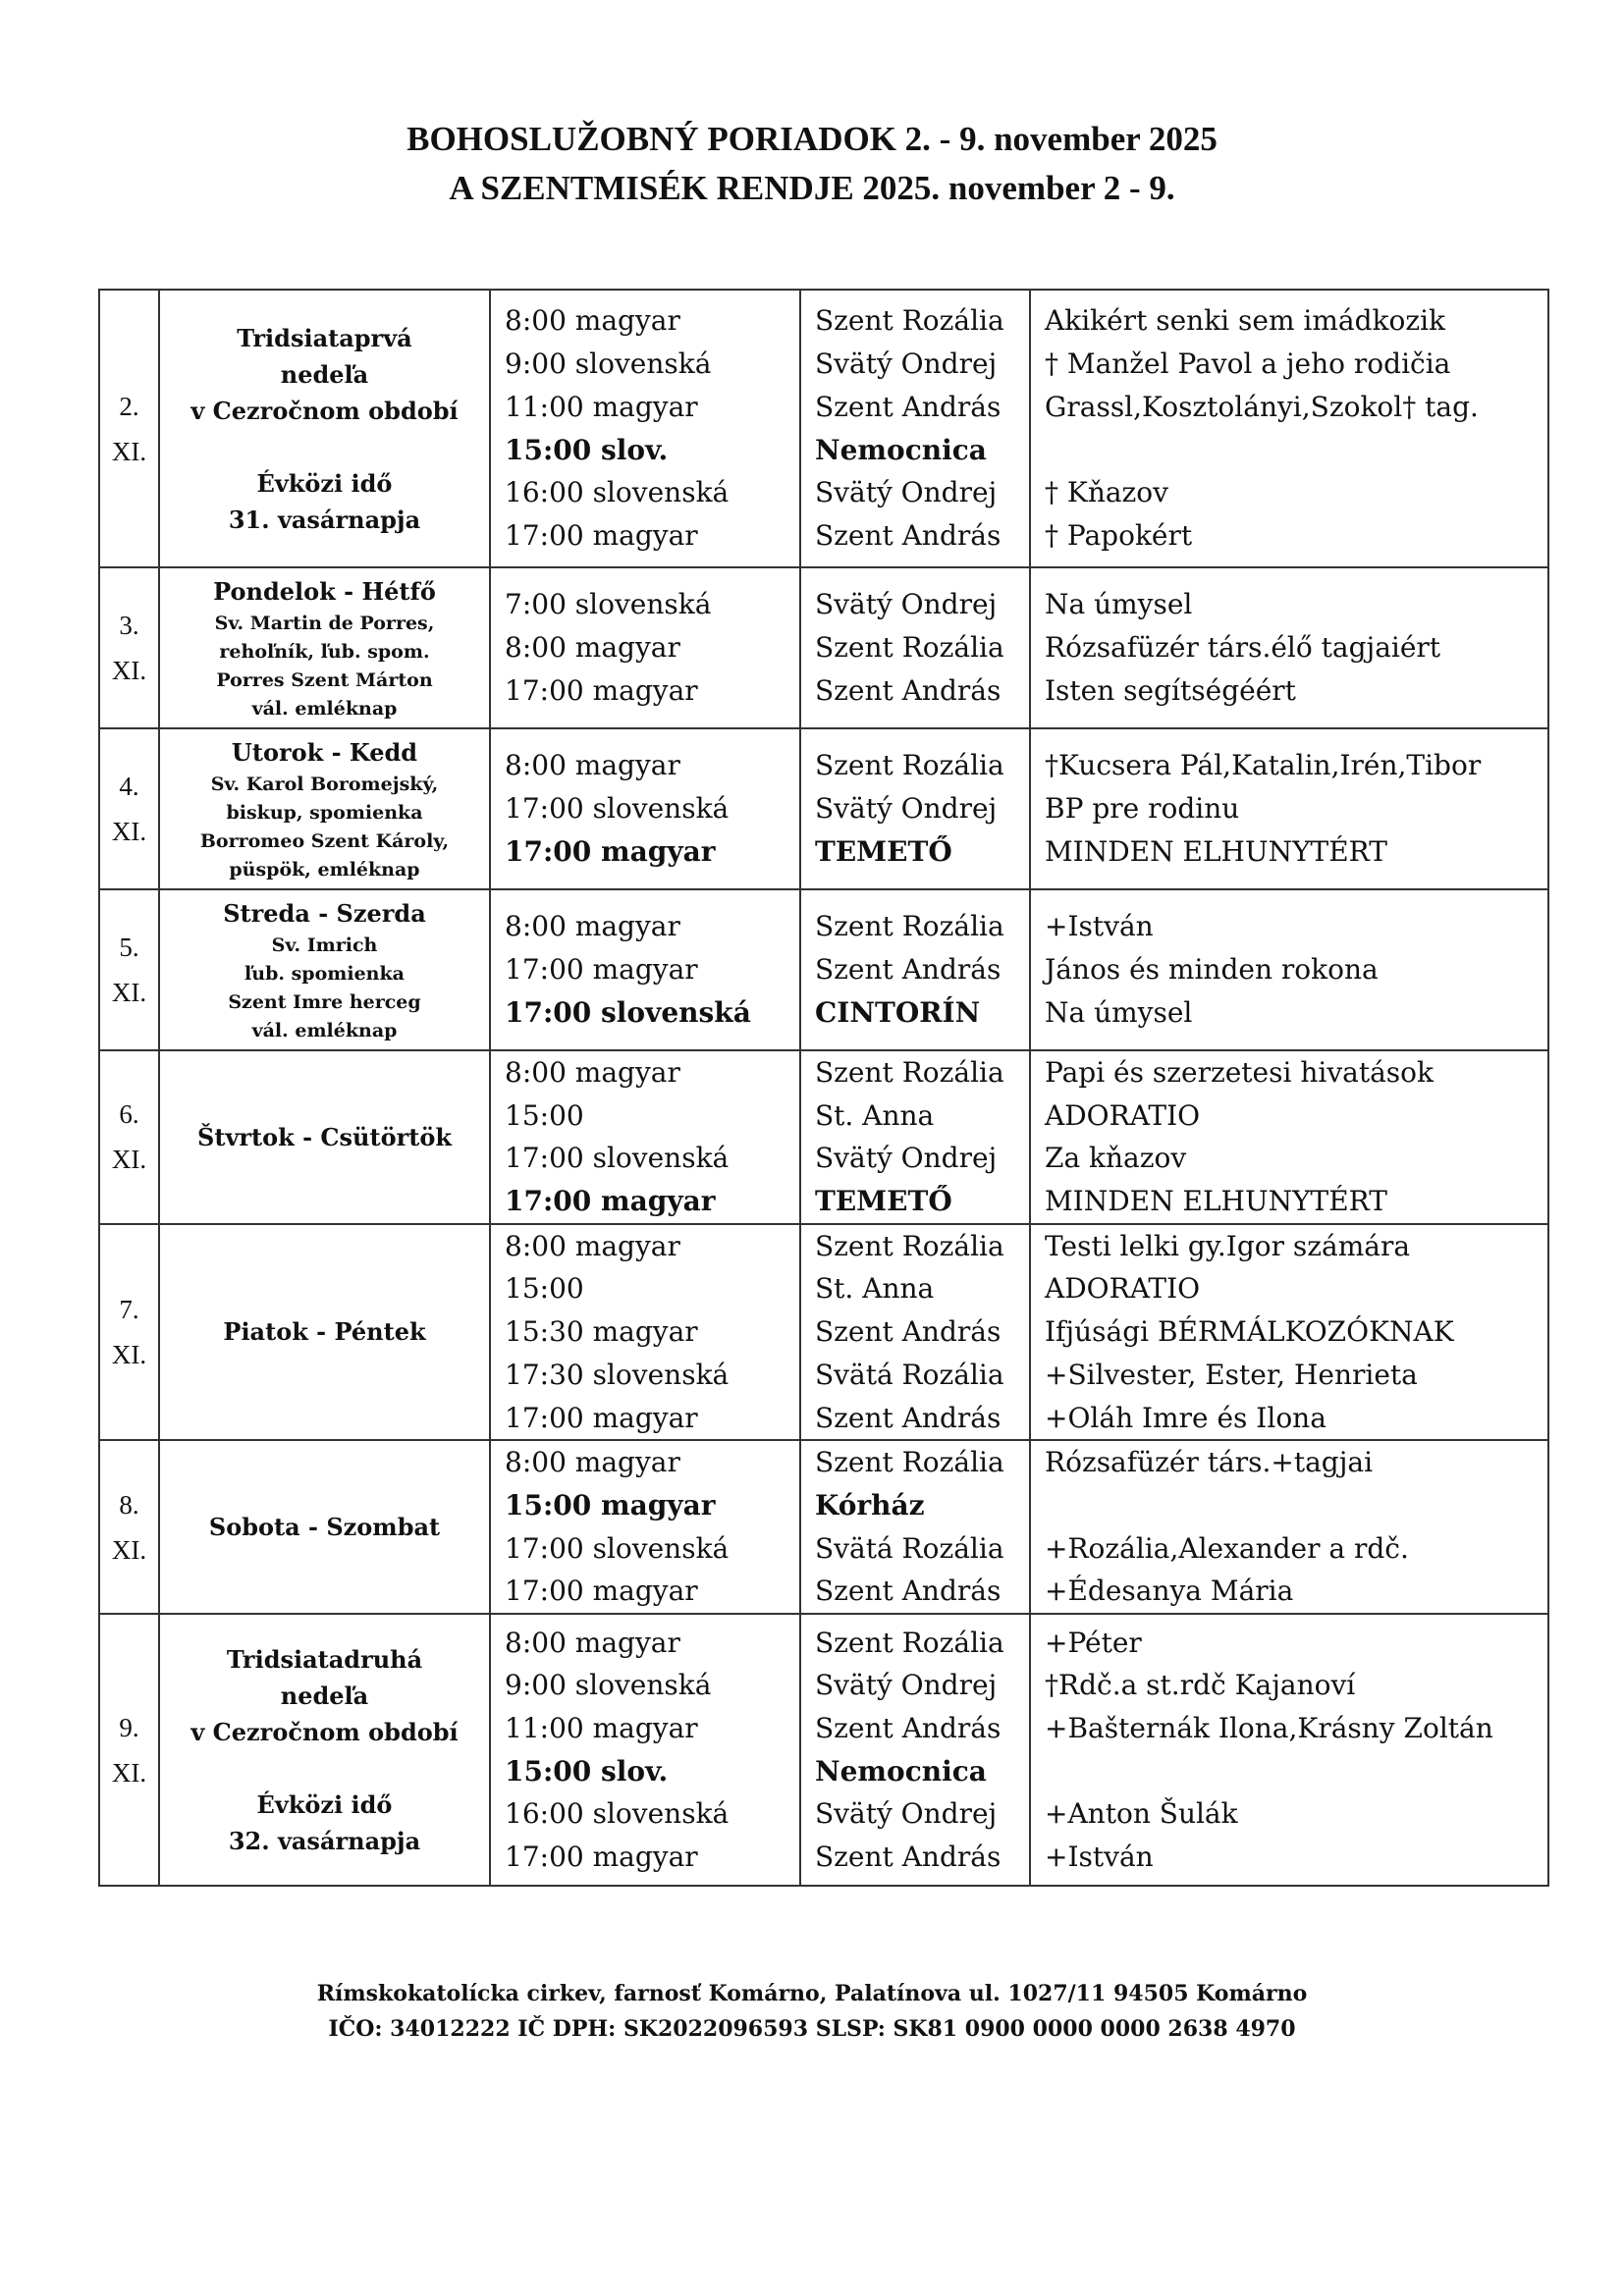 The image size is (1624, 2296). I want to click on day-feast: rehoľník, ľub. spom., so click(324, 651).